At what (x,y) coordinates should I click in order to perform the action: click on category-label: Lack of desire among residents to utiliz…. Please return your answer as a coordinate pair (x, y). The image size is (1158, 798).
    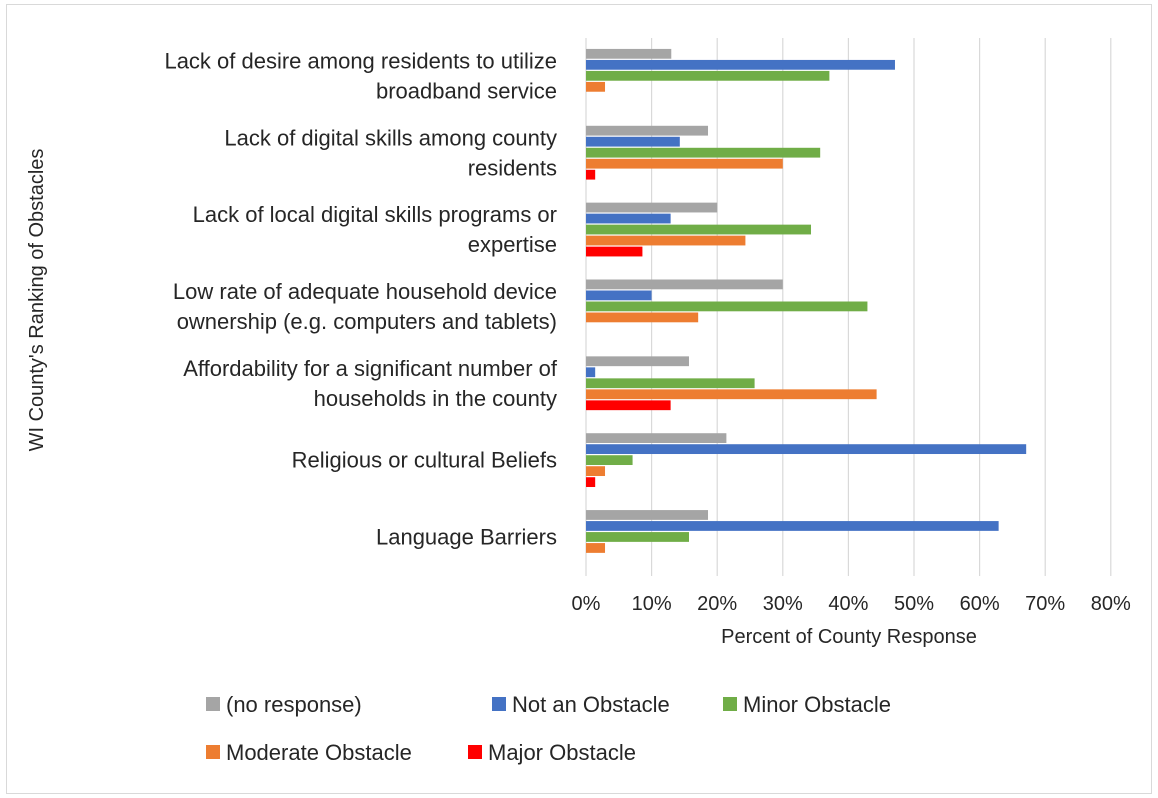
    Looking at the image, I should click on (360, 75).